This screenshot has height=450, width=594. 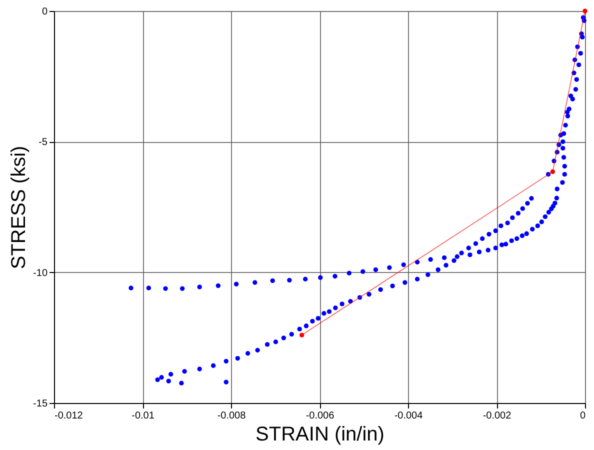 I want to click on x-tick-label: -0.01, so click(x=143, y=416).